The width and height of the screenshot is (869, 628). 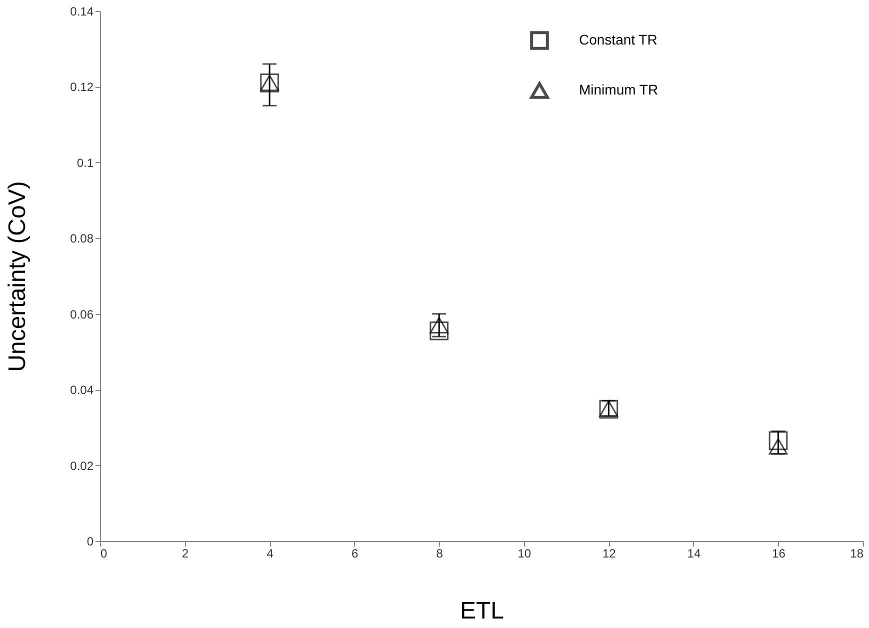 What do you see at coordinates (104, 553) in the screenshot?
I see `x-tick-label: 0` at bounding box center [104, 553].